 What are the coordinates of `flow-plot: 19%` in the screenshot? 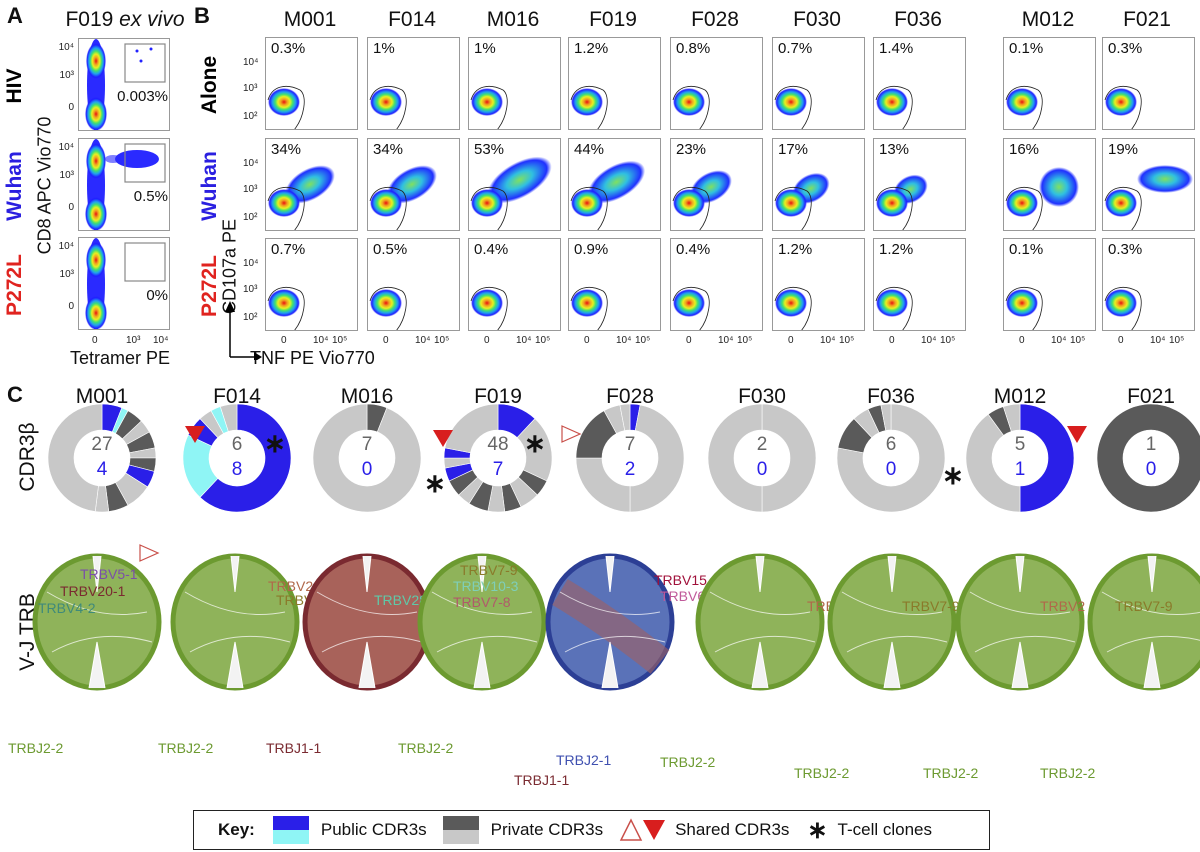 It's located at (1148, 184).